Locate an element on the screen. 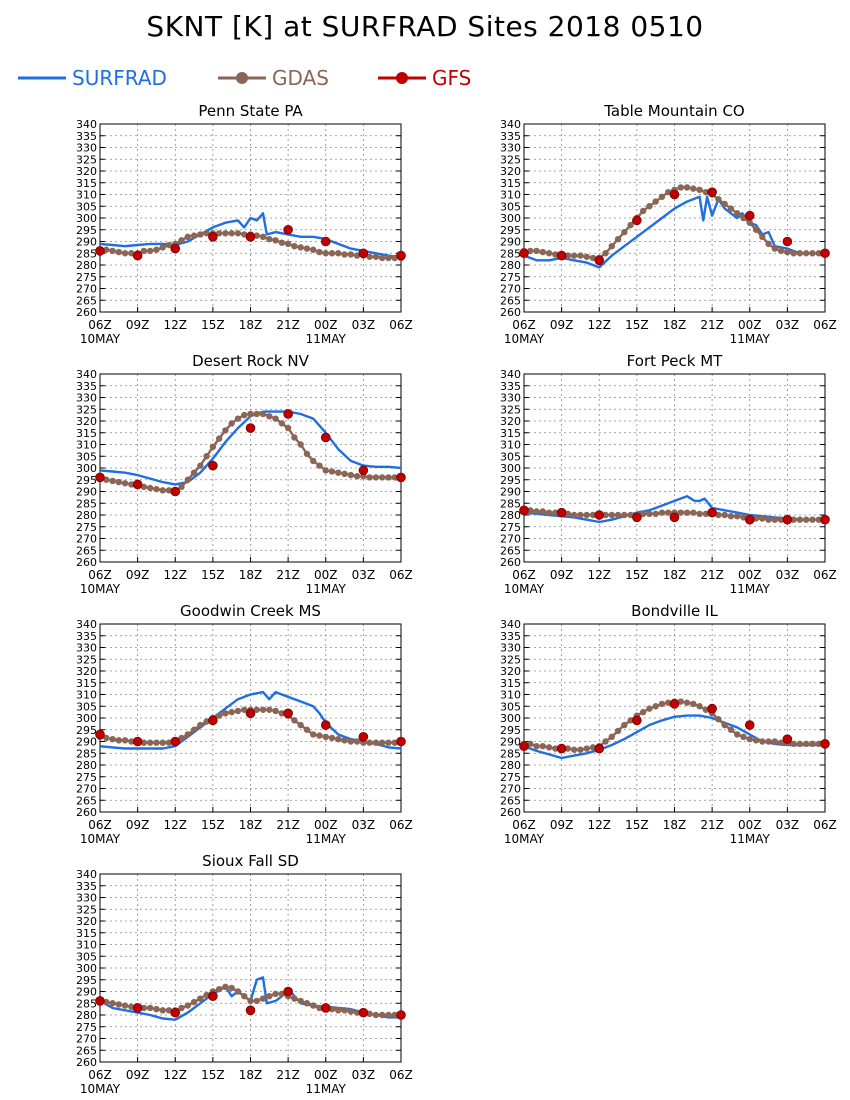 The height and width of the screenshot is (1100, 850). x-tick-label: 03Z is located at coordinates (364, 825).